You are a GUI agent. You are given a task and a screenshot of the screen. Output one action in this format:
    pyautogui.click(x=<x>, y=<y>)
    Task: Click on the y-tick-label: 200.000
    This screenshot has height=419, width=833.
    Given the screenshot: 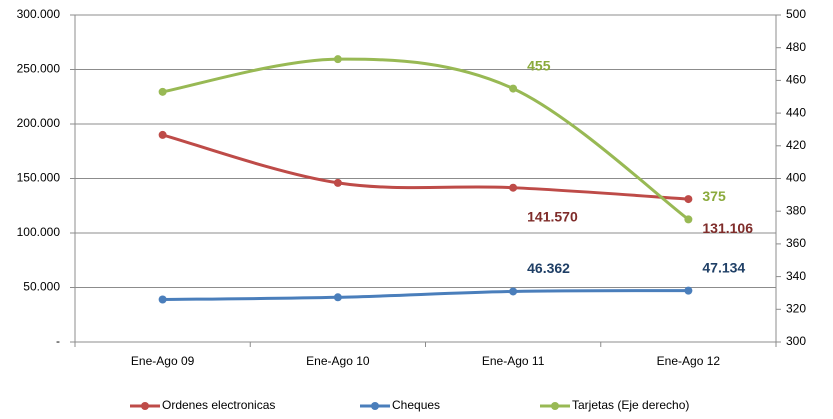 What is the action you would take?
    pyautogui.click(x=39, y=123)
    